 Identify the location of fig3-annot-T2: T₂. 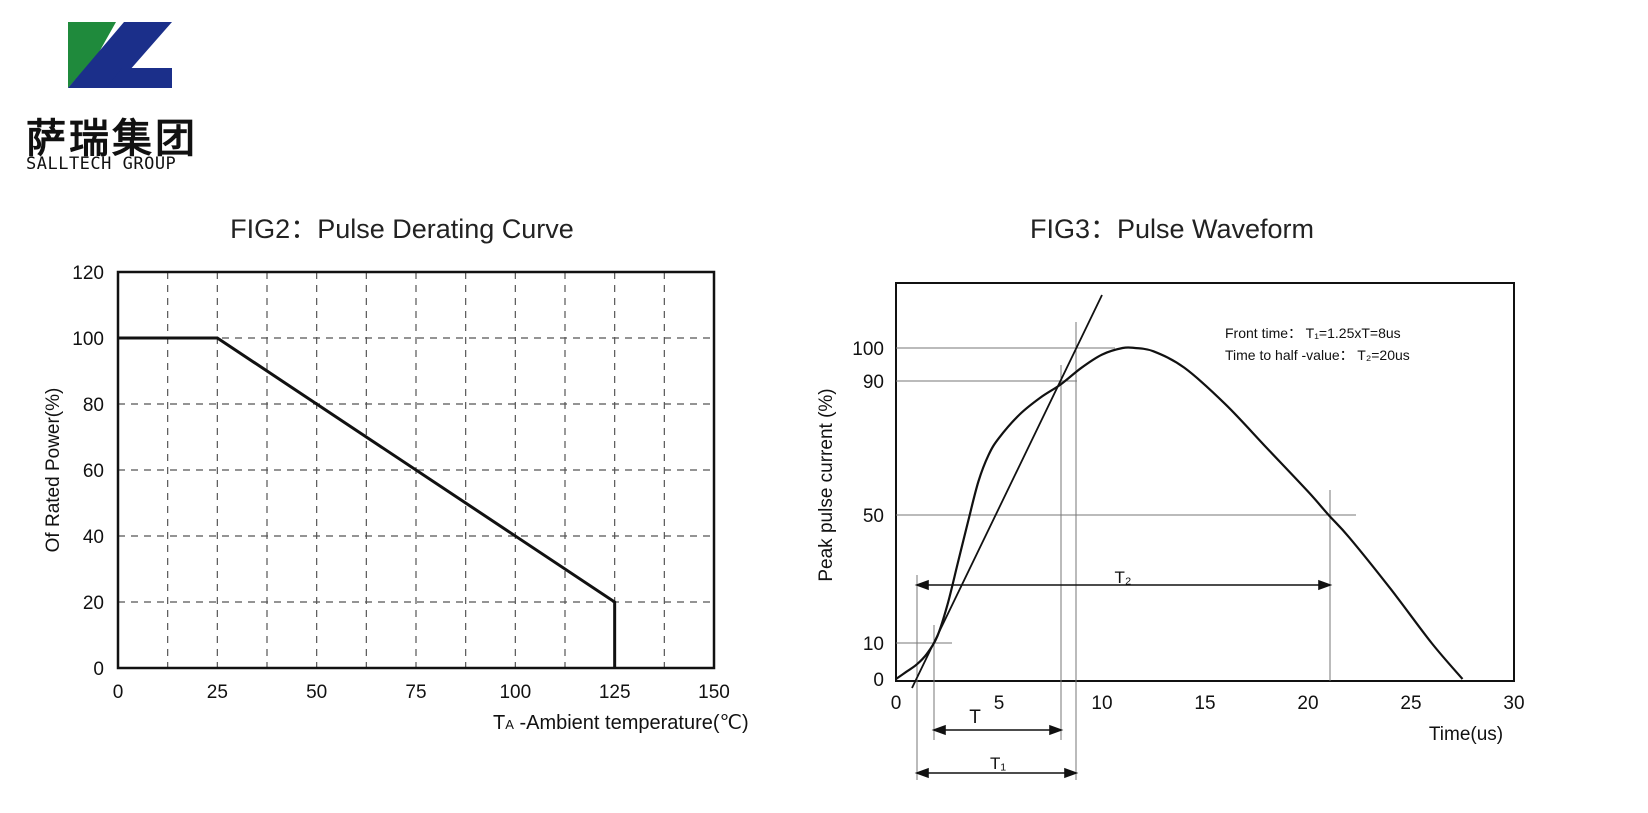
(1123, 577).